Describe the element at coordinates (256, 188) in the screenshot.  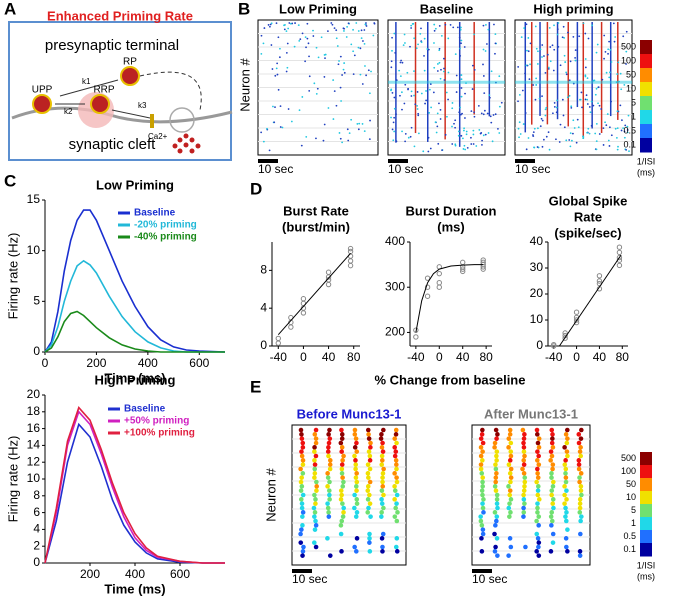
I see `panel-letter: D` at that location.